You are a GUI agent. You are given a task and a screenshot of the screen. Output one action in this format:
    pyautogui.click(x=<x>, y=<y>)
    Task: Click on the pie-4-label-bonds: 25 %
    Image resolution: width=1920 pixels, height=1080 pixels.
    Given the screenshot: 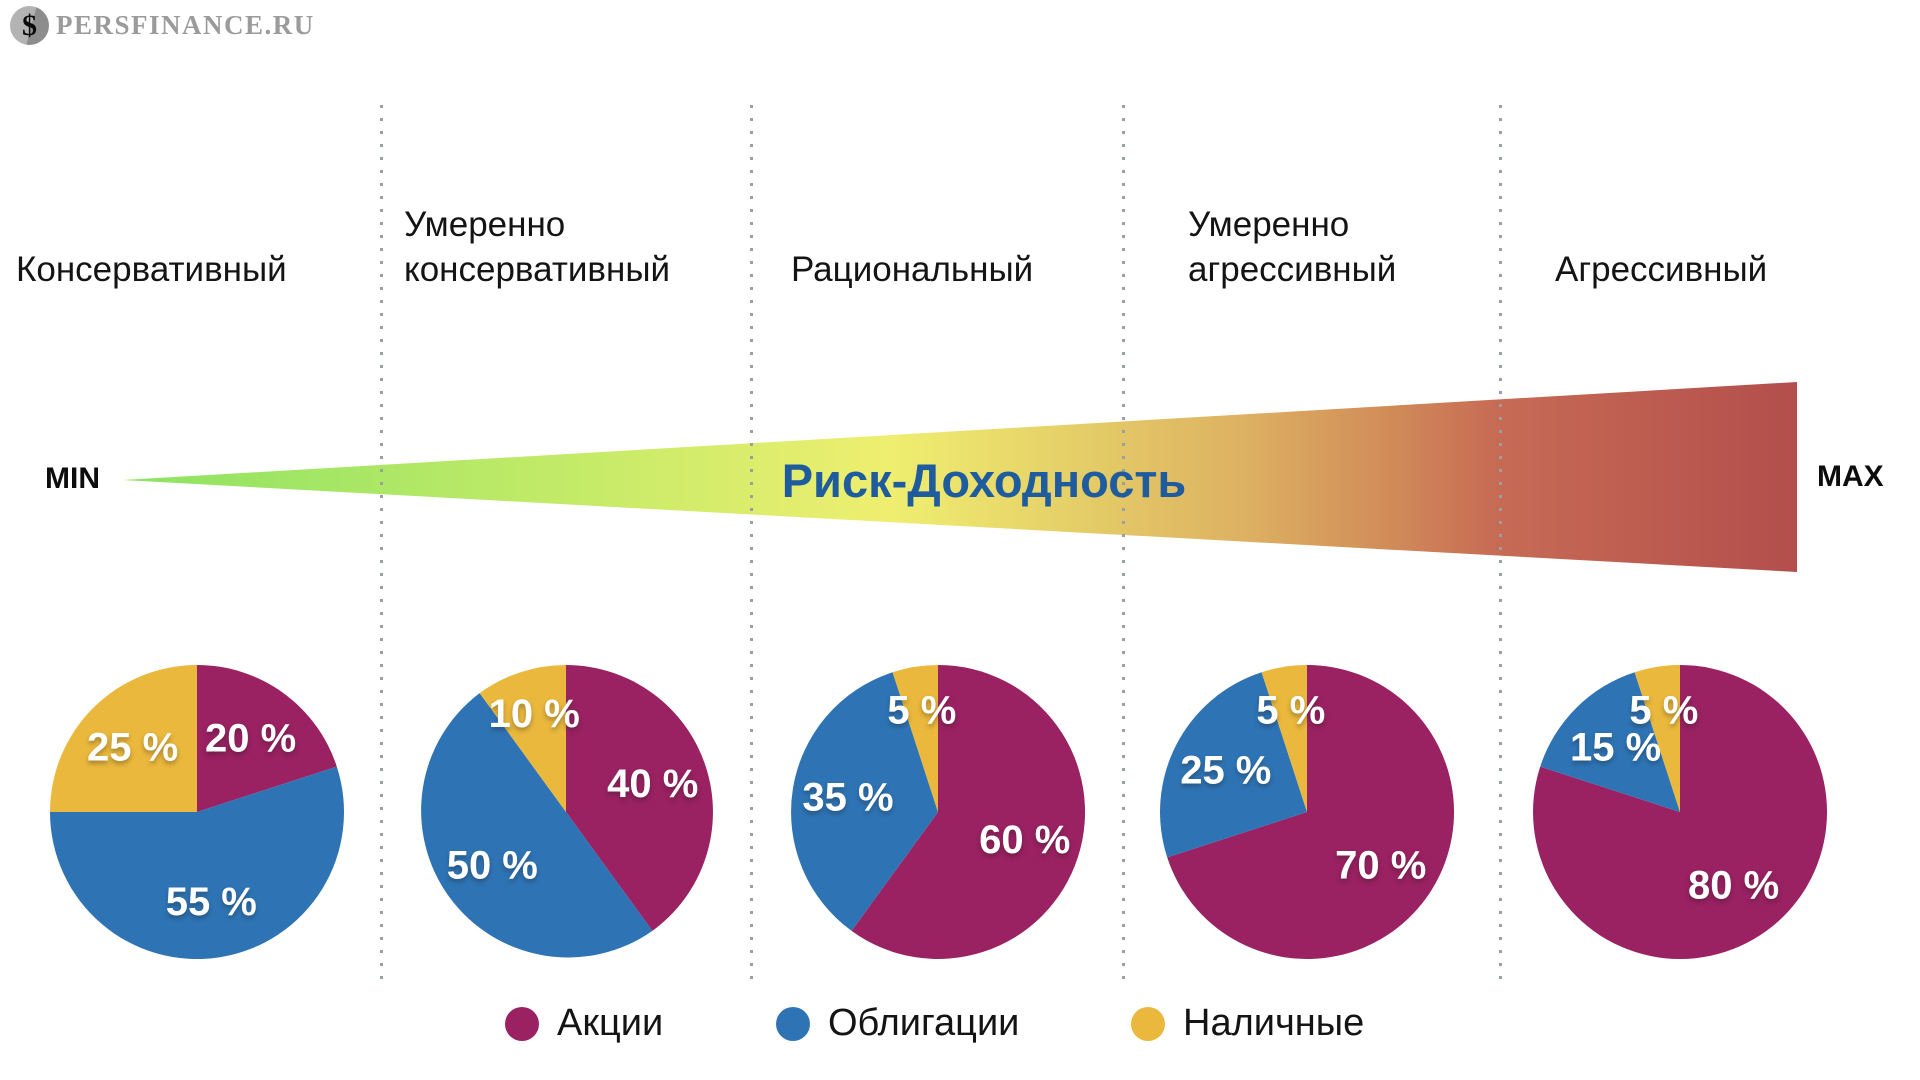 What is the action you would take?
    pyautogui.click(x=1225, y=771)
    